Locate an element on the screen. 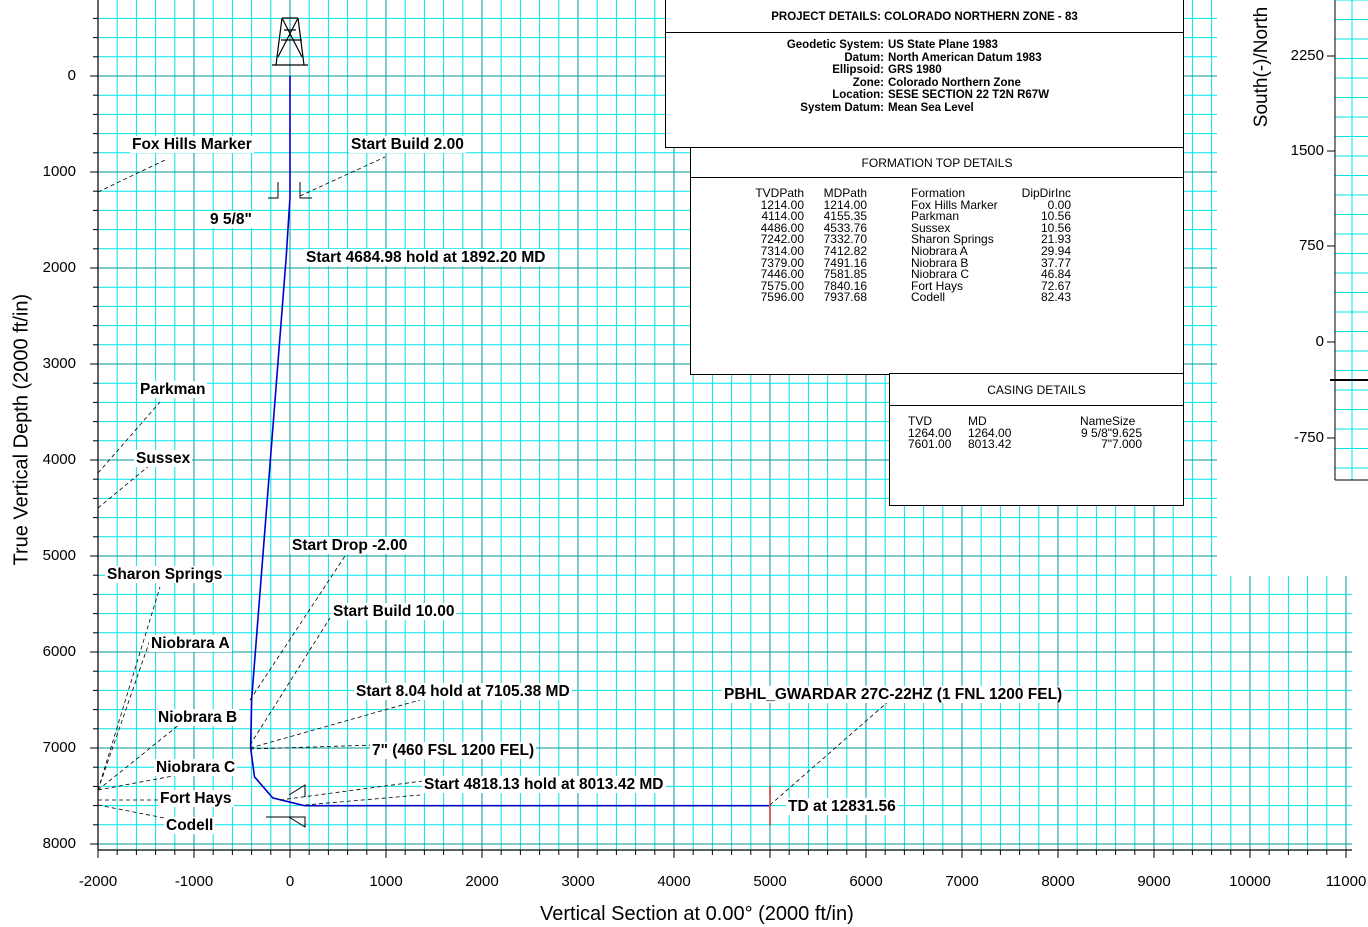 This screenshot has height=927, width=1368. table-cell: 29.94 is located at coordinates (1055, 251).